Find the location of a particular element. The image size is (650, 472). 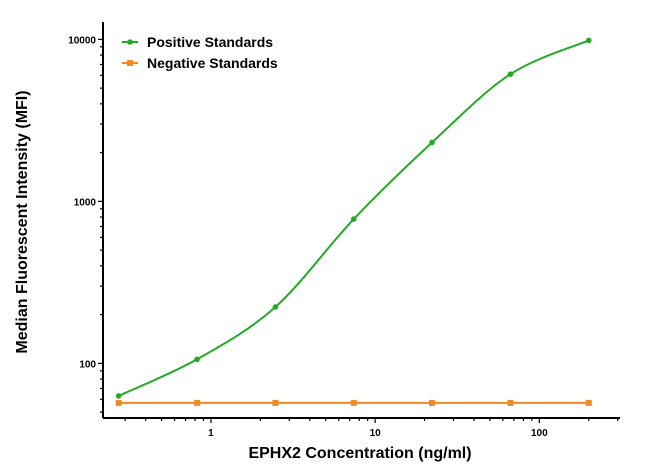

y-tick-label: 1000 is located at coordinates (85, 202).